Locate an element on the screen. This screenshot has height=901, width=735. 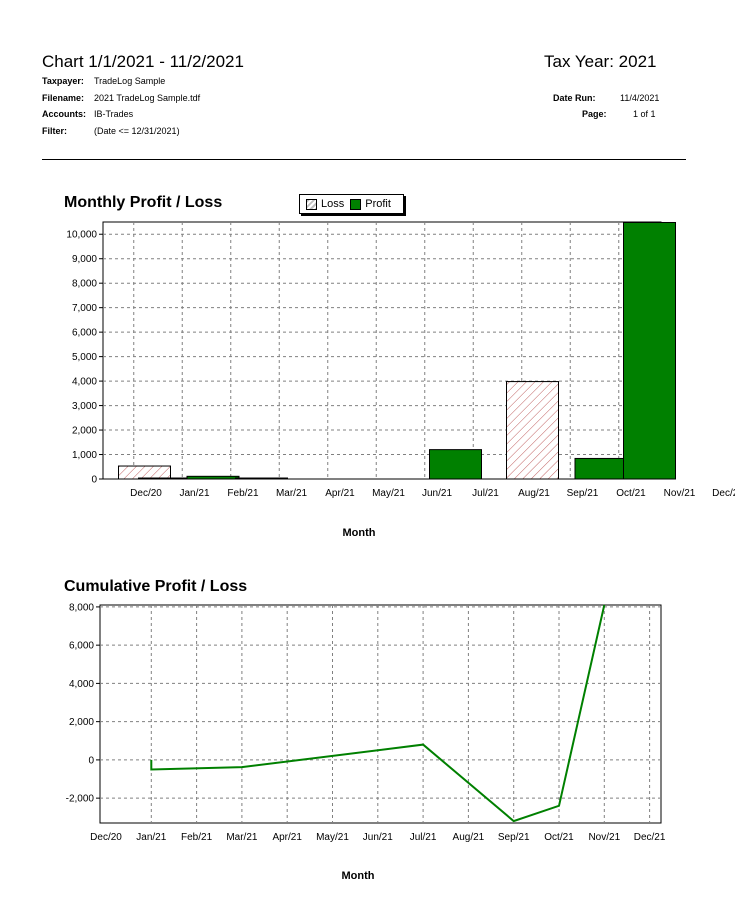
report-title: Chart 1/1/2021 - 11/2/2021 is located at coordinates (143, 61).